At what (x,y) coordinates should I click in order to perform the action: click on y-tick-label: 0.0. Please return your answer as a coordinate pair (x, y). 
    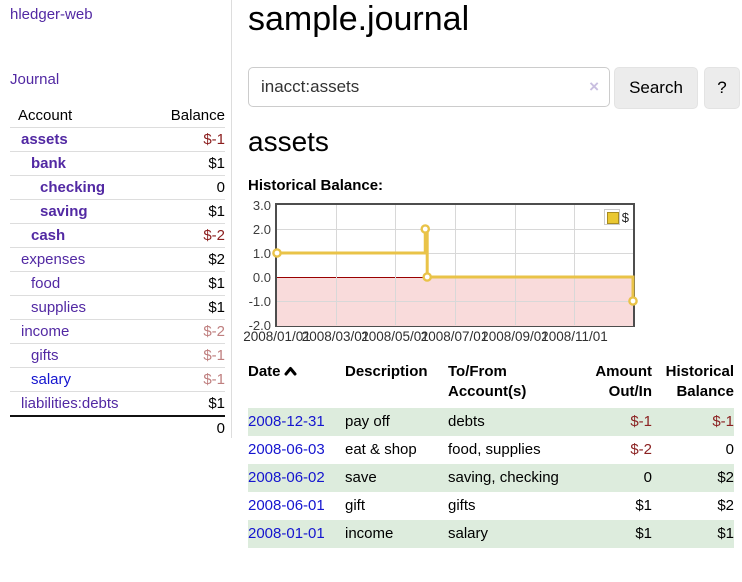
    Looking at the image, I should click on (261, 277).